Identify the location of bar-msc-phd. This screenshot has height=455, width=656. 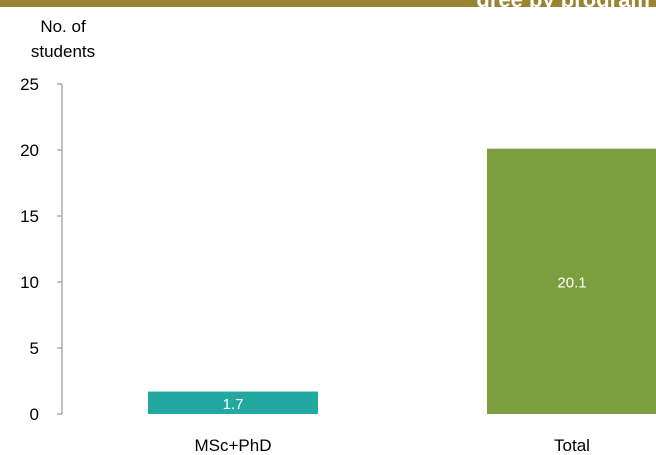
(233, 402).